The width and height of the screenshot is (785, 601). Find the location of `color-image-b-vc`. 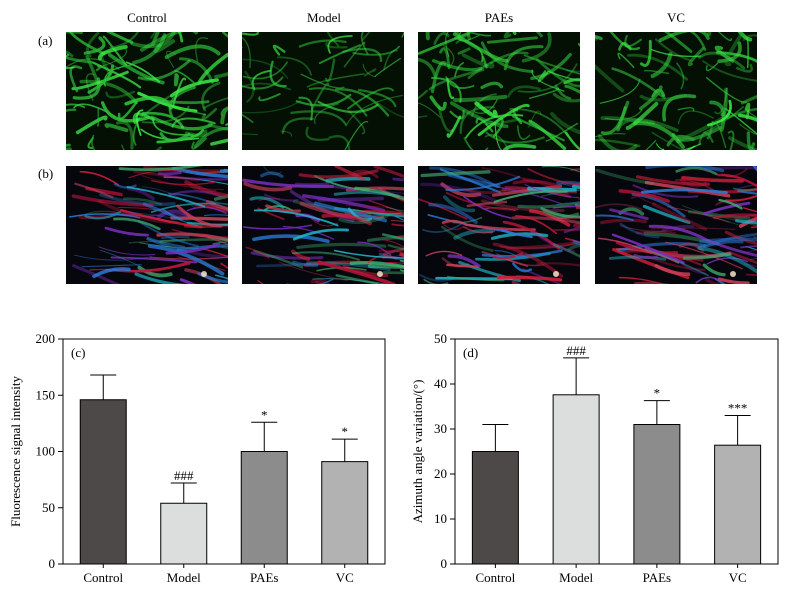

color-image-b-vc is located at coordinates (676, 225).